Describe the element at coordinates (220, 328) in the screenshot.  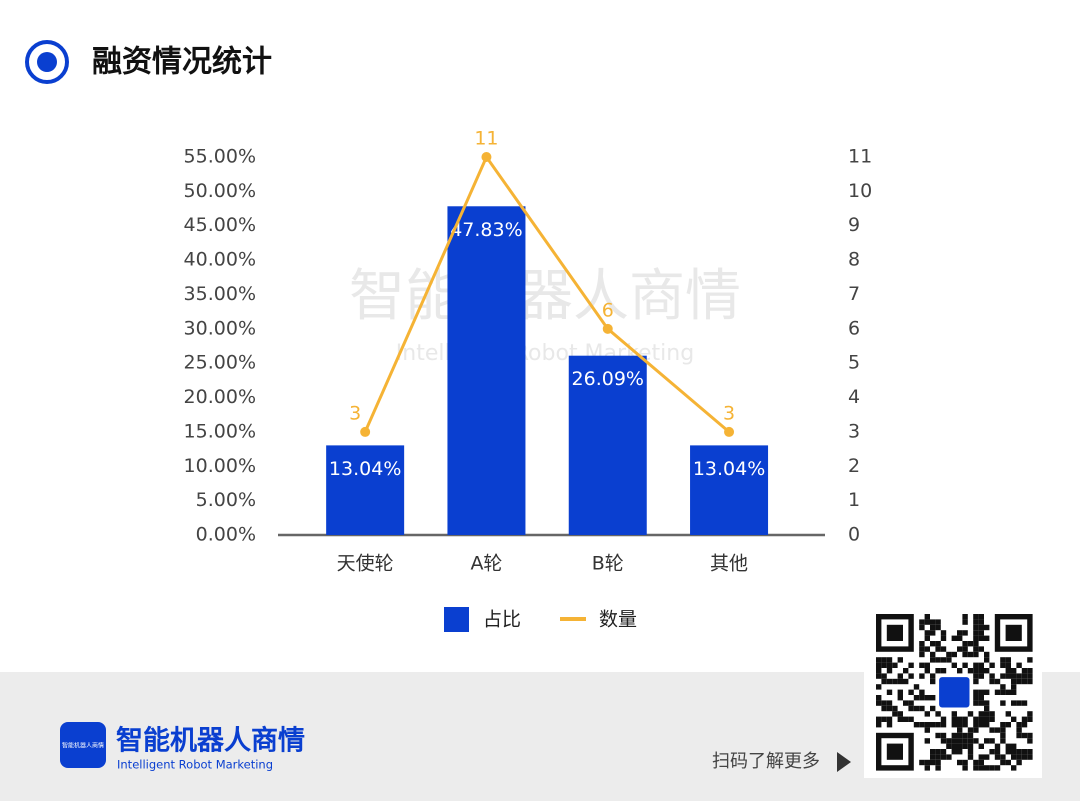
I see `y-tick-label: 30.00%` at that location.